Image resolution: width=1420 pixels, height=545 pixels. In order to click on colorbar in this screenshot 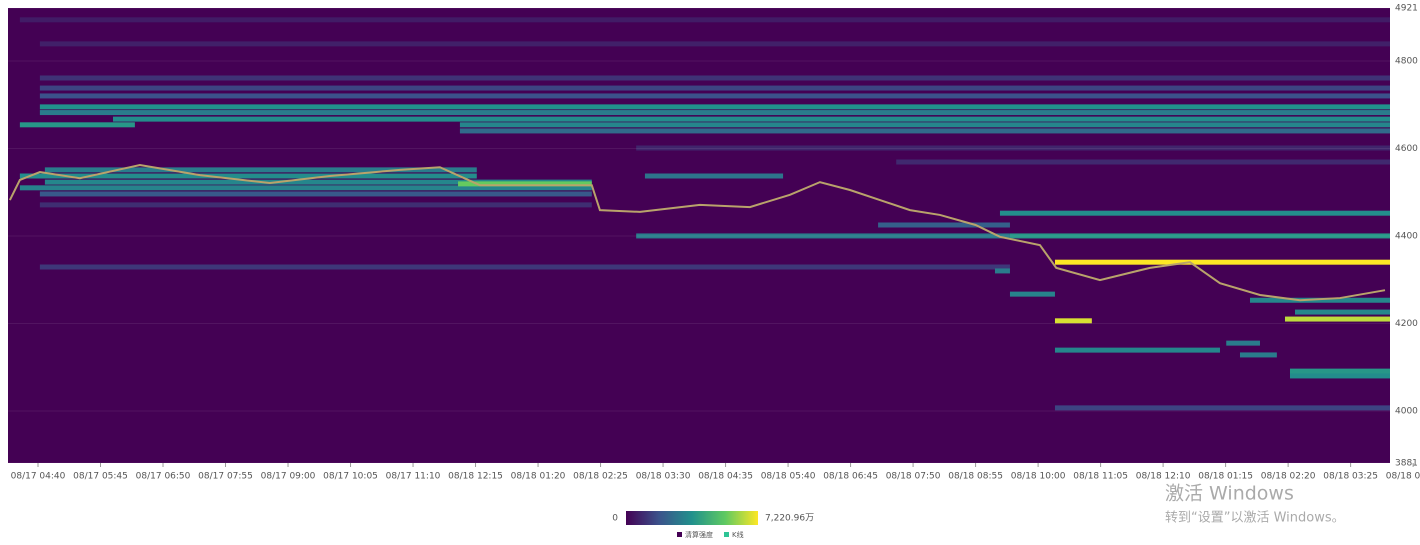, I will do `click(692, 518)`.